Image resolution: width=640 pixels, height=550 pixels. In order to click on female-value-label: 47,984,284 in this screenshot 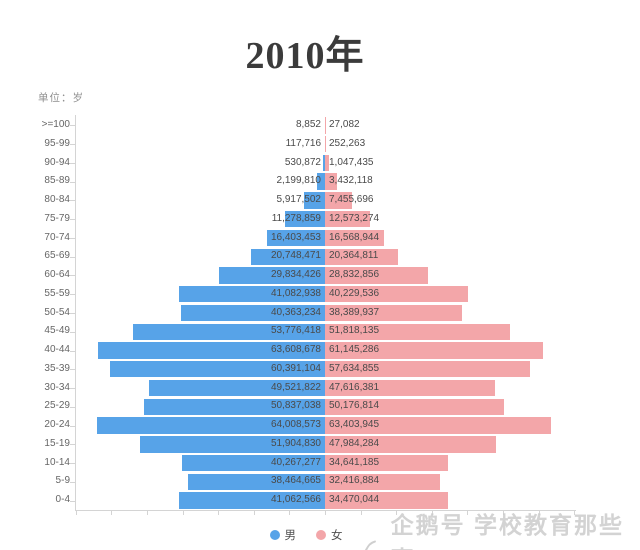, I will do `click(354, 443)`.